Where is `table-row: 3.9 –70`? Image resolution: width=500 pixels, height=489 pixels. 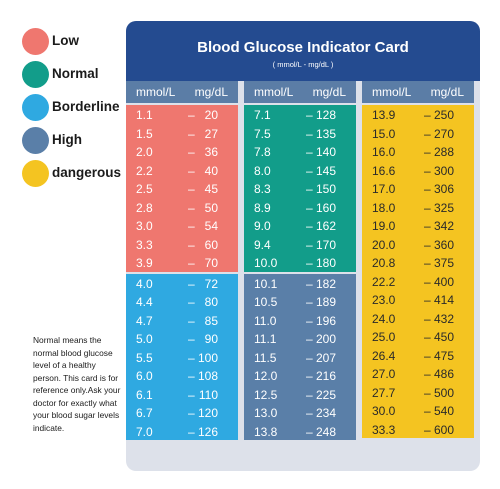 table-row: 3.9 –70 is located at coordinates (182, 262).